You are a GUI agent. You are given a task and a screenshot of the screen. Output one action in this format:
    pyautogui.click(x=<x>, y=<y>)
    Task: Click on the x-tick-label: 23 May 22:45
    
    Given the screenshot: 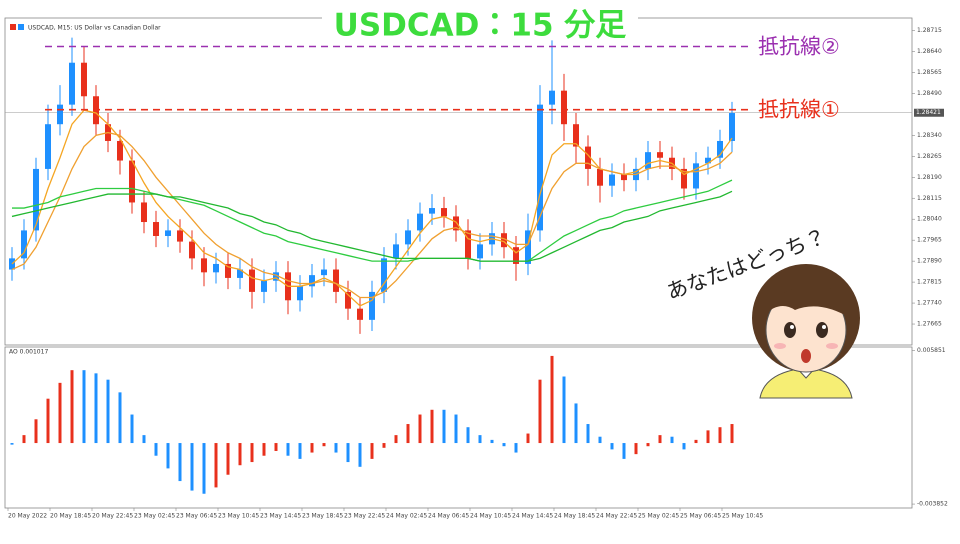 What is the action you would take?
    pyautogui.click(x=364, y=516)
    